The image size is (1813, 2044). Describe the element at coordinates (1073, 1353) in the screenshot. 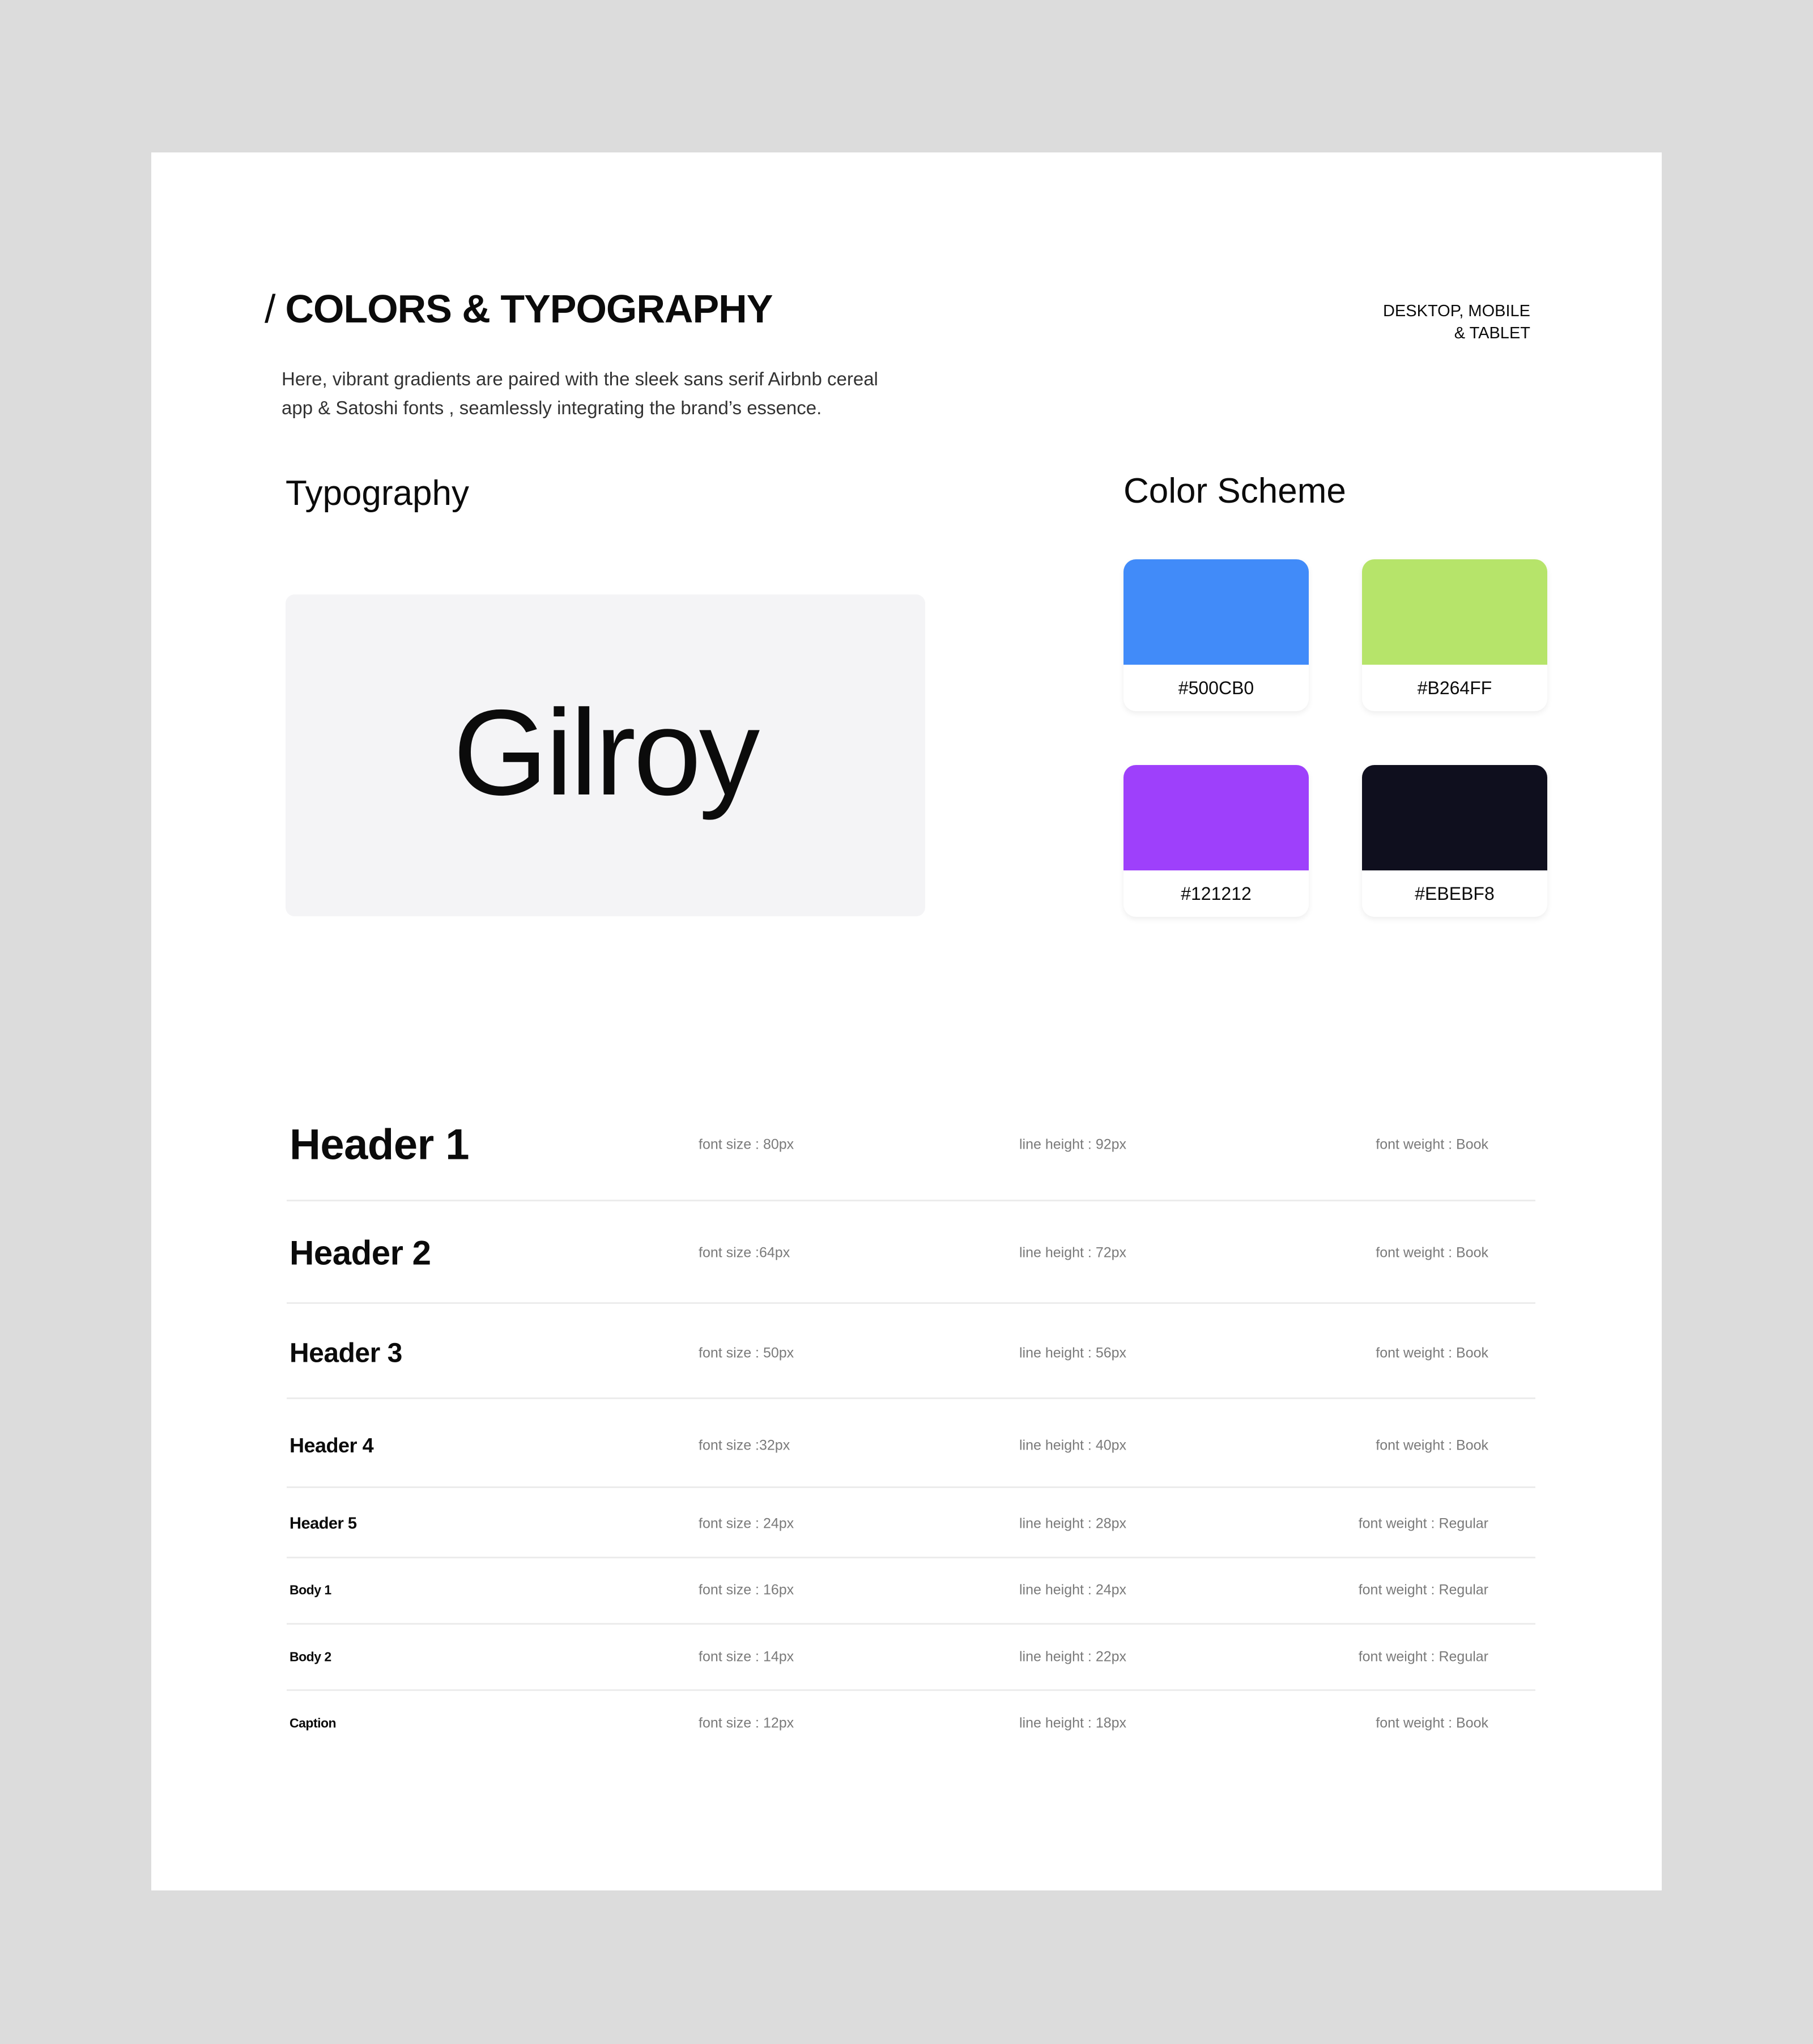

I see `line-height-spec: line height : 56px` at that location.